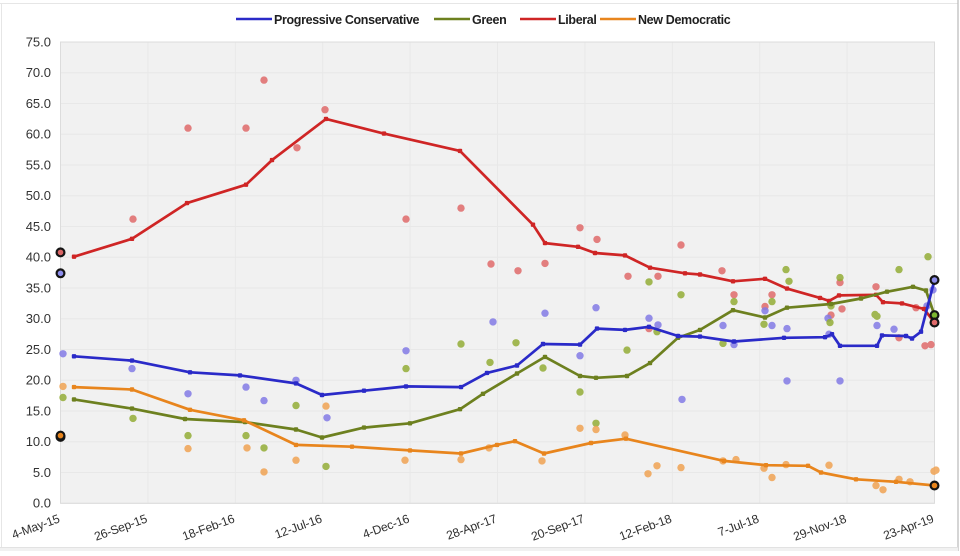  What do you see at coordinates (684, 20) in the screenshot?
I see `svg-text: New Democratic` at bounding box center [684, 20].